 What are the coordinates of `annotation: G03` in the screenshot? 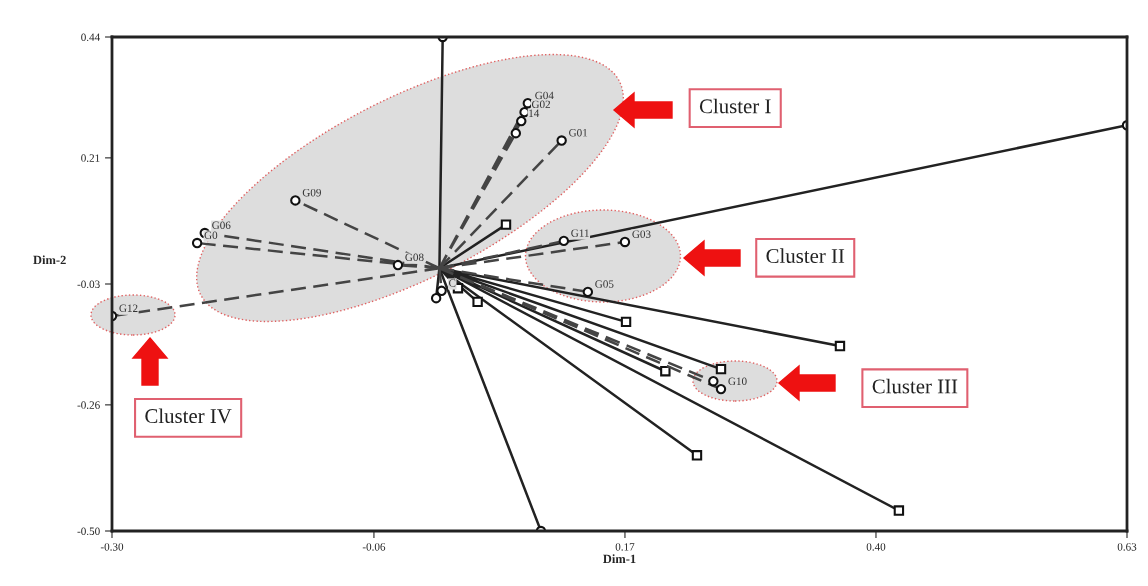 It's located at (641, 234).